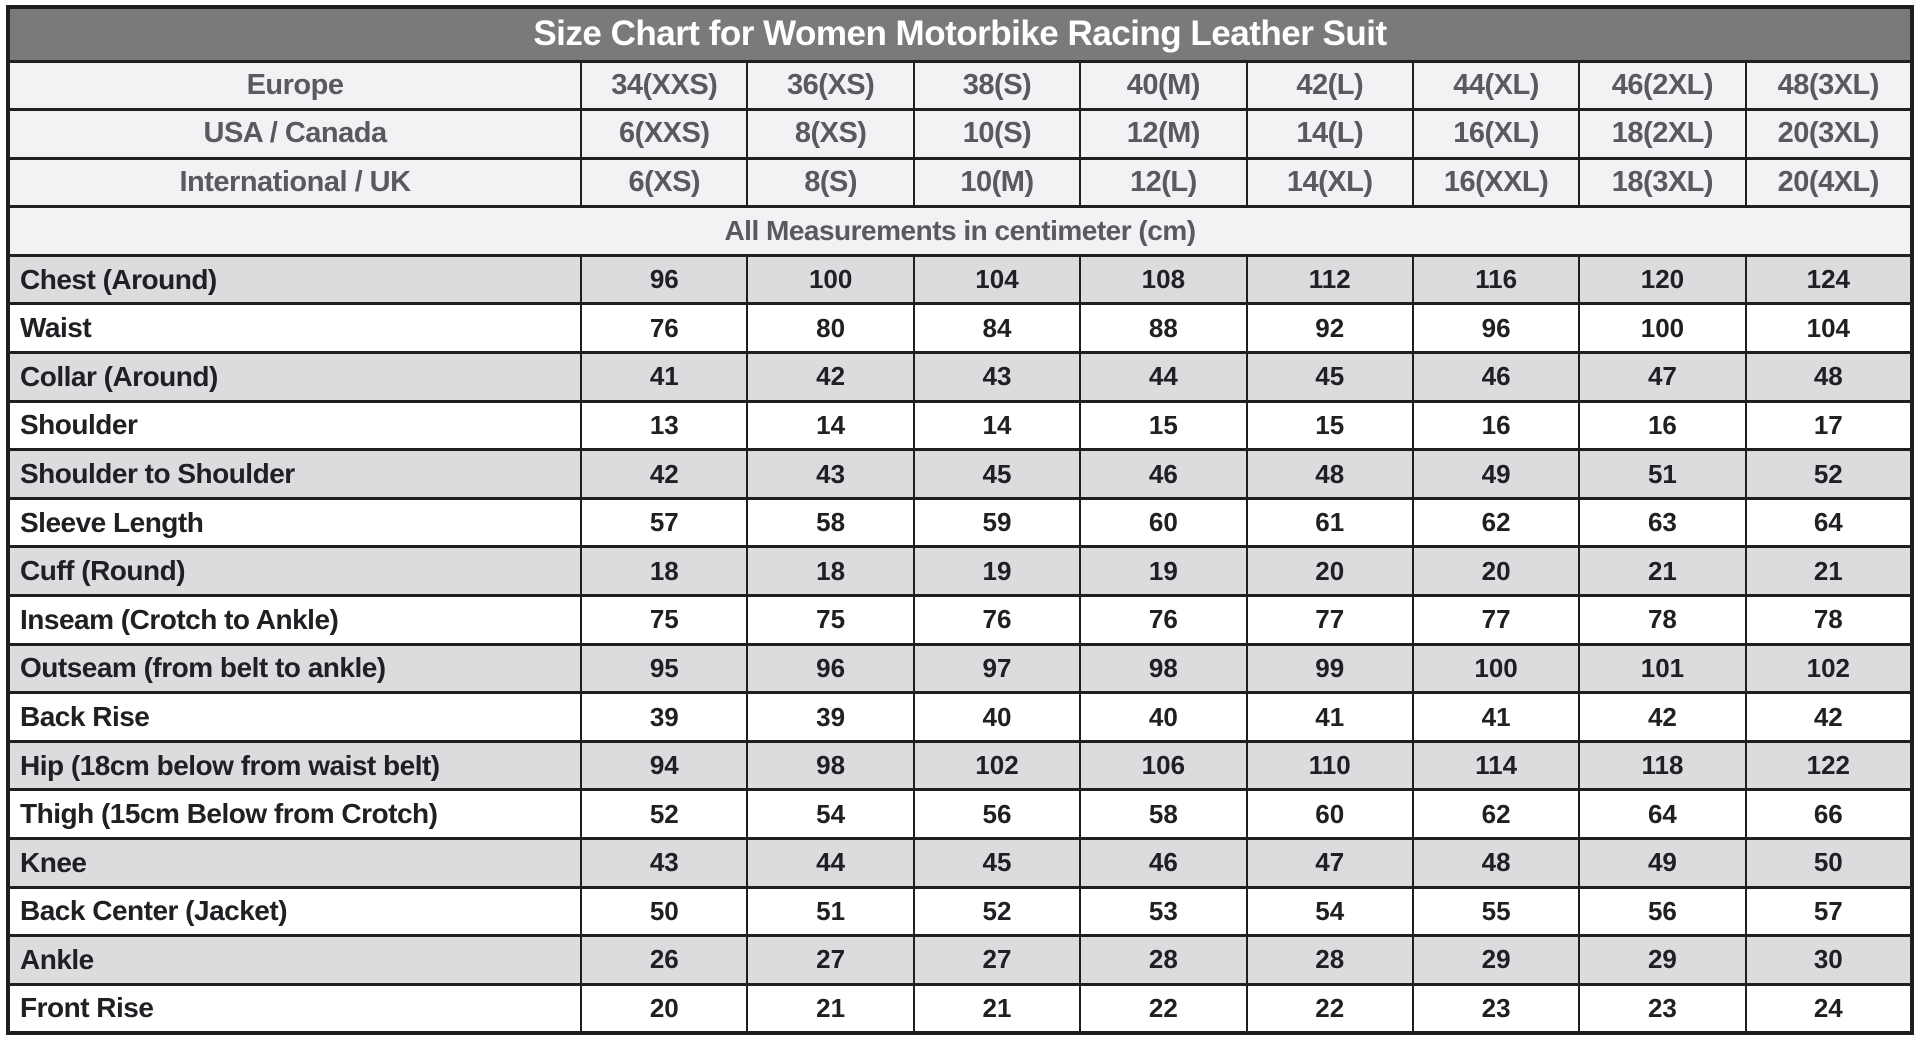  What do you see at coordinates (1163, 328) in the screenshot?
I see `measurement-value-cell: 88` at bounding box center [1163, 328].